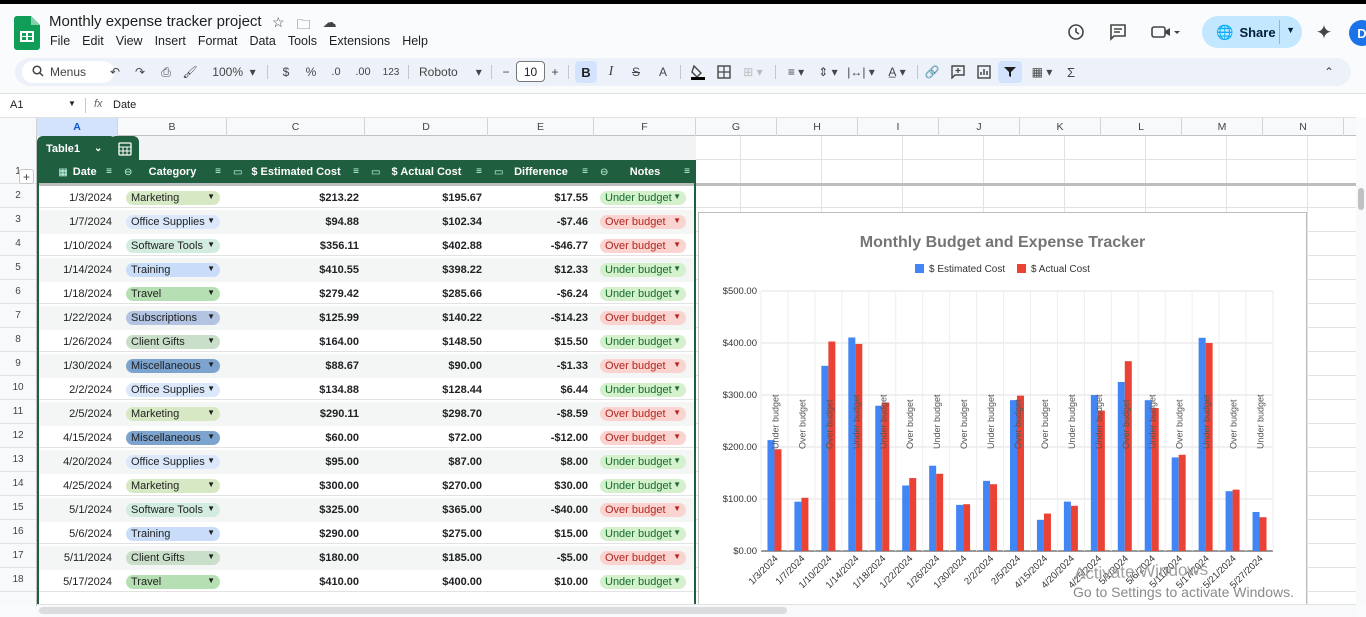  Describe the element at coordinates (170, 41) in the screenshot. I see `menu-insert: Insert` at that location.